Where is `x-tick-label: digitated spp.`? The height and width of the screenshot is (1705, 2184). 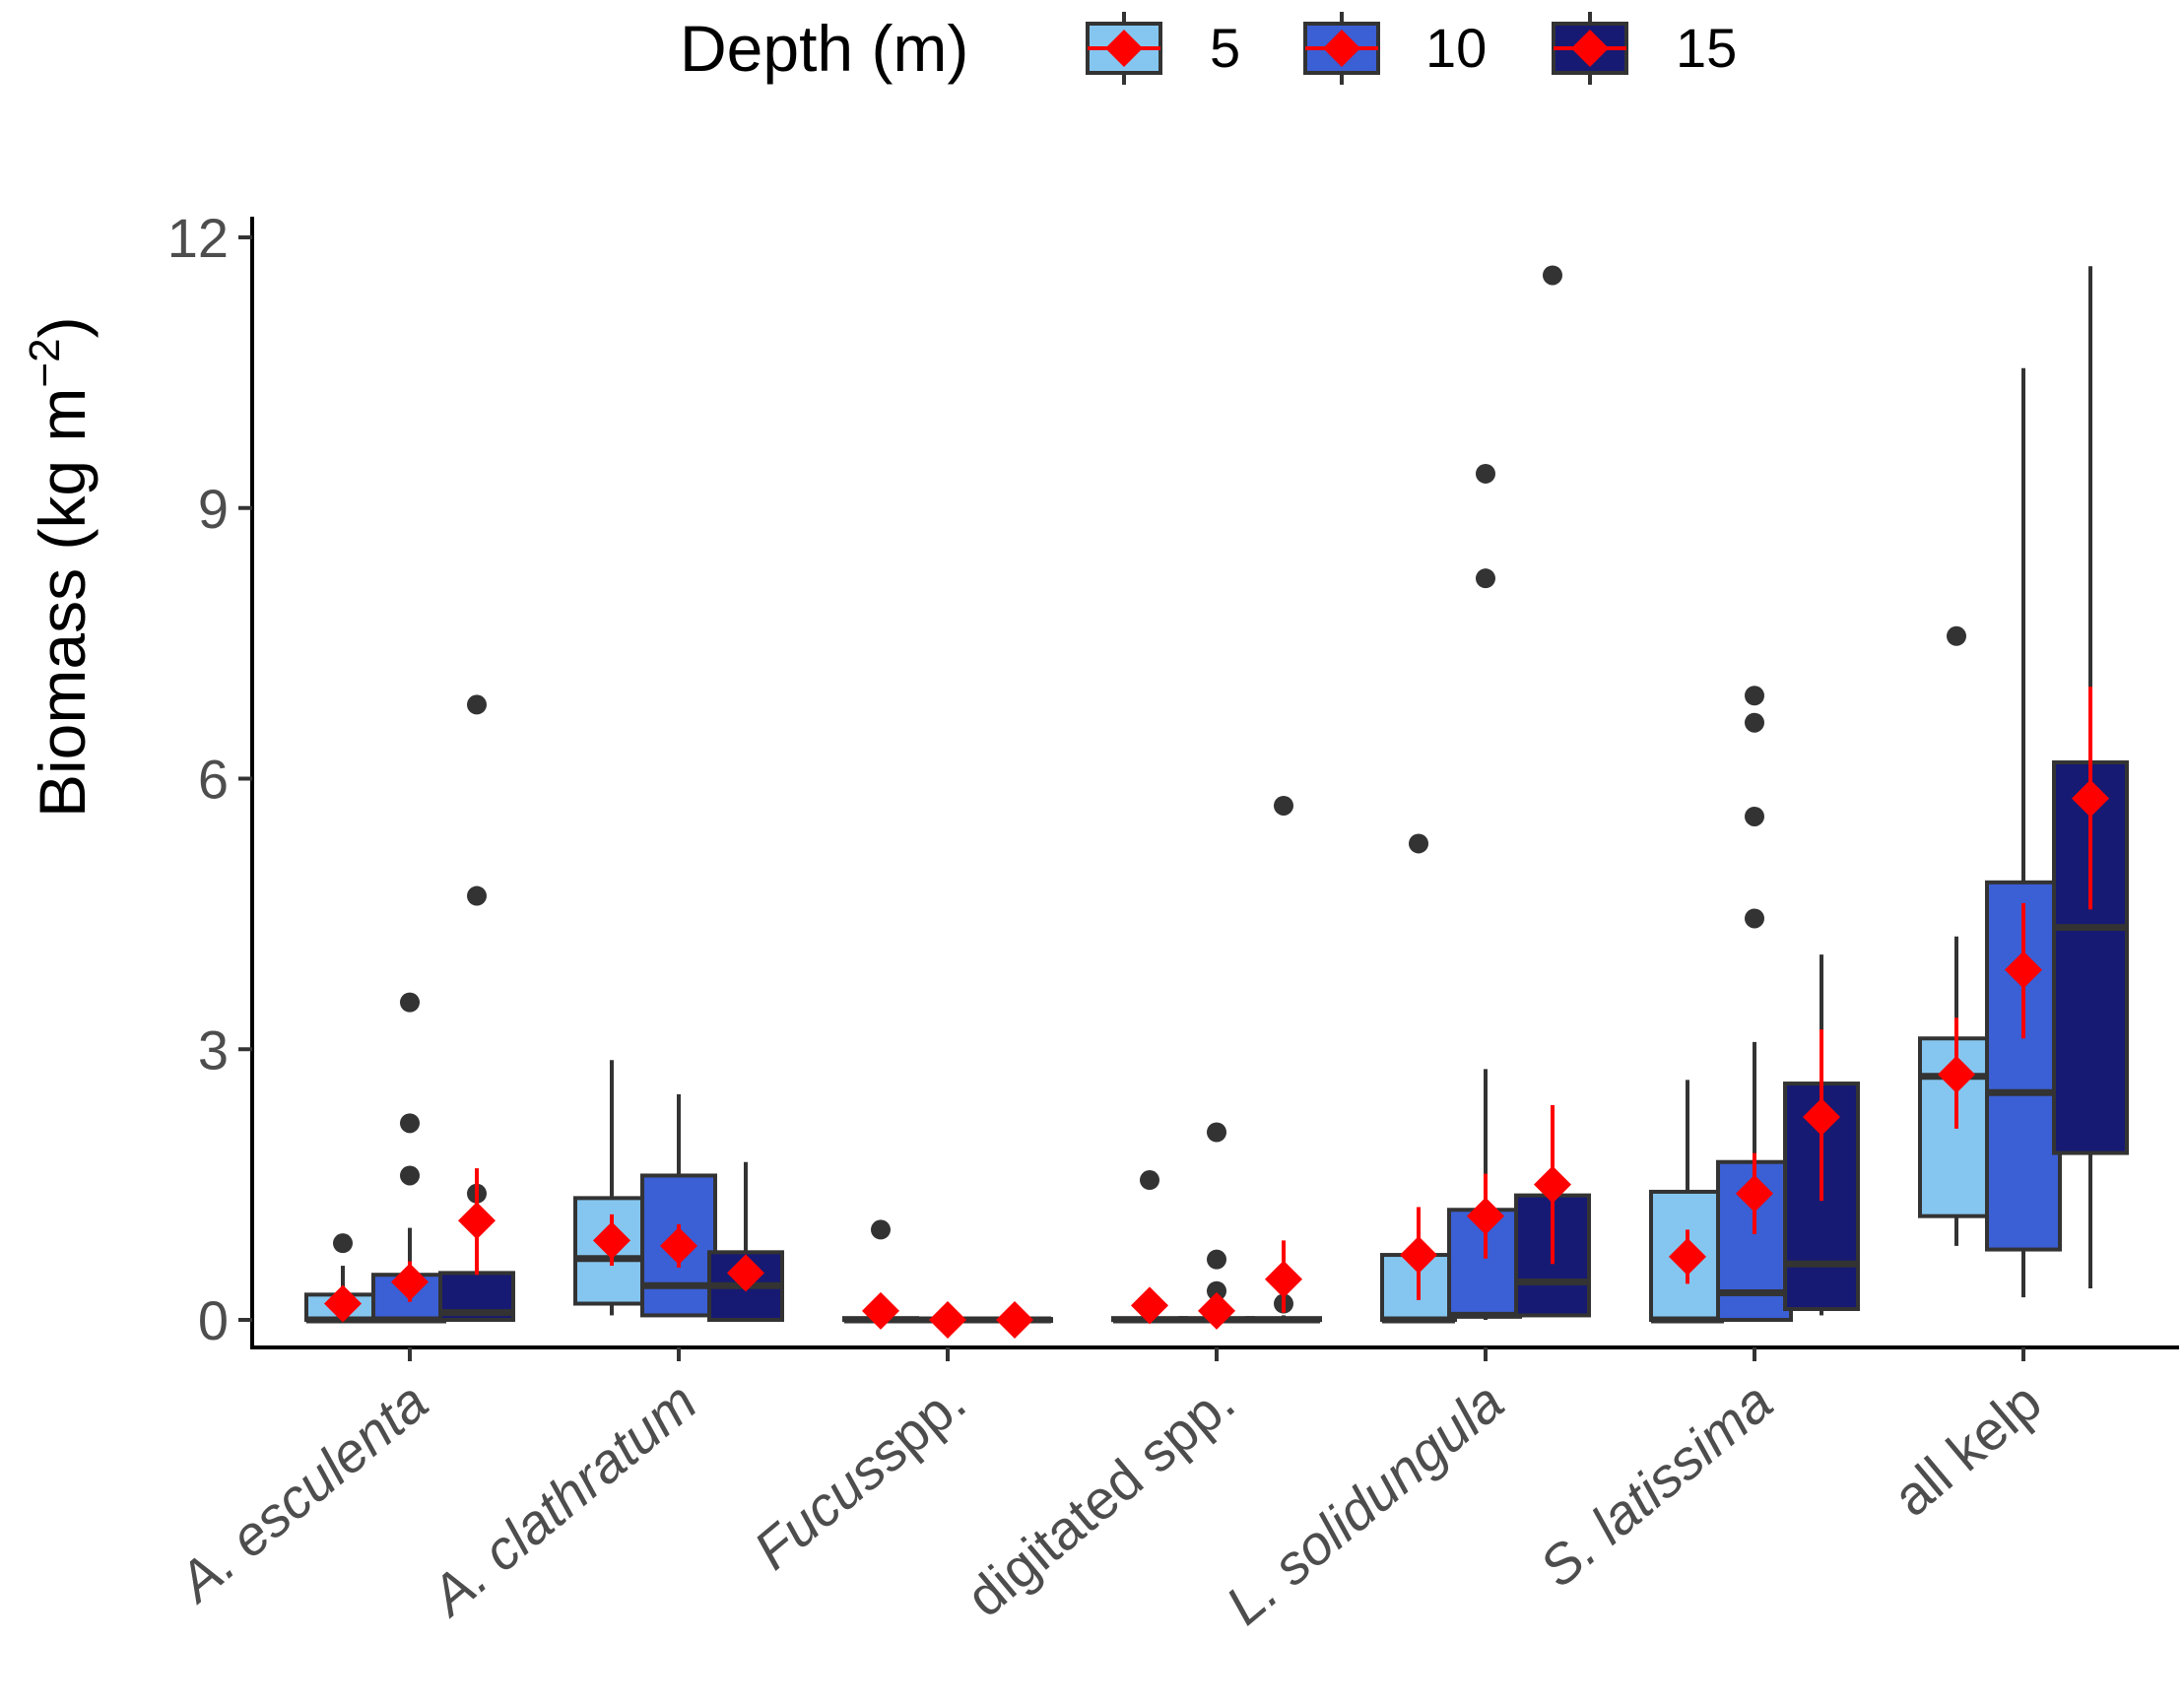
x-tick-label: digitated spp. is located at coordinates (1100, 1499).